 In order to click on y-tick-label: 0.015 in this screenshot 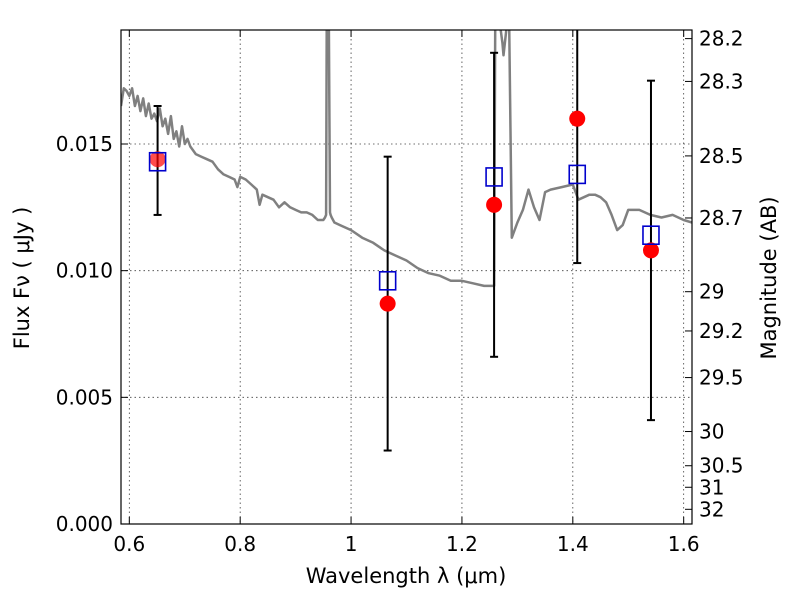, I will do `click(84, 144)`.